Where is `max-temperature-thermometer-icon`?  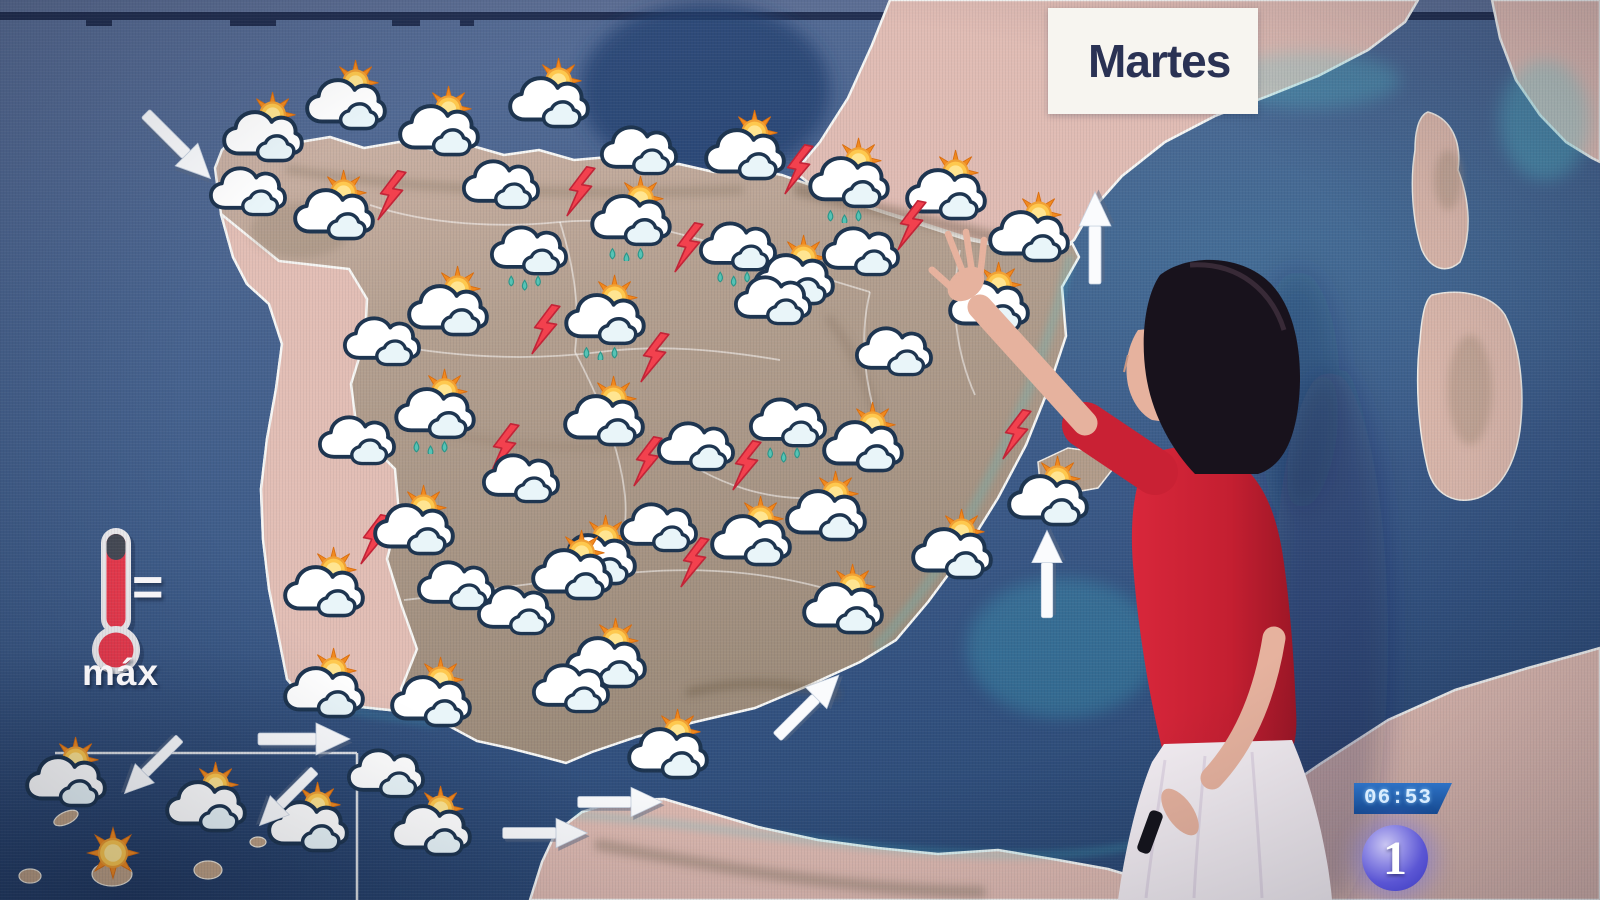
max-temperature-thermometer-icon is located at coordinates (118, 603).